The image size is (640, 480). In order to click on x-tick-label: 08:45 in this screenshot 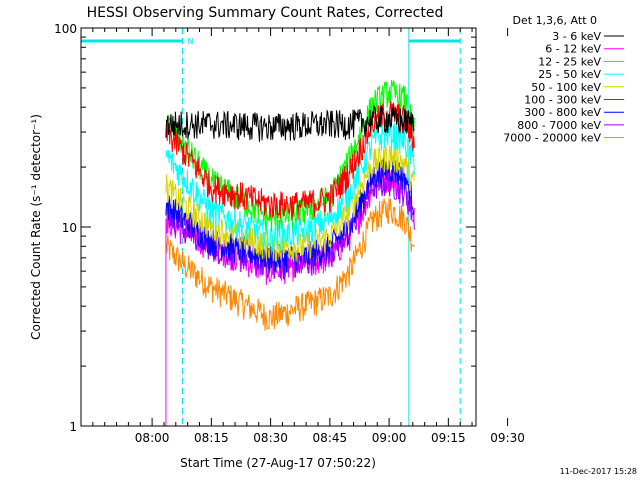, I will do `click(330, 438)`.